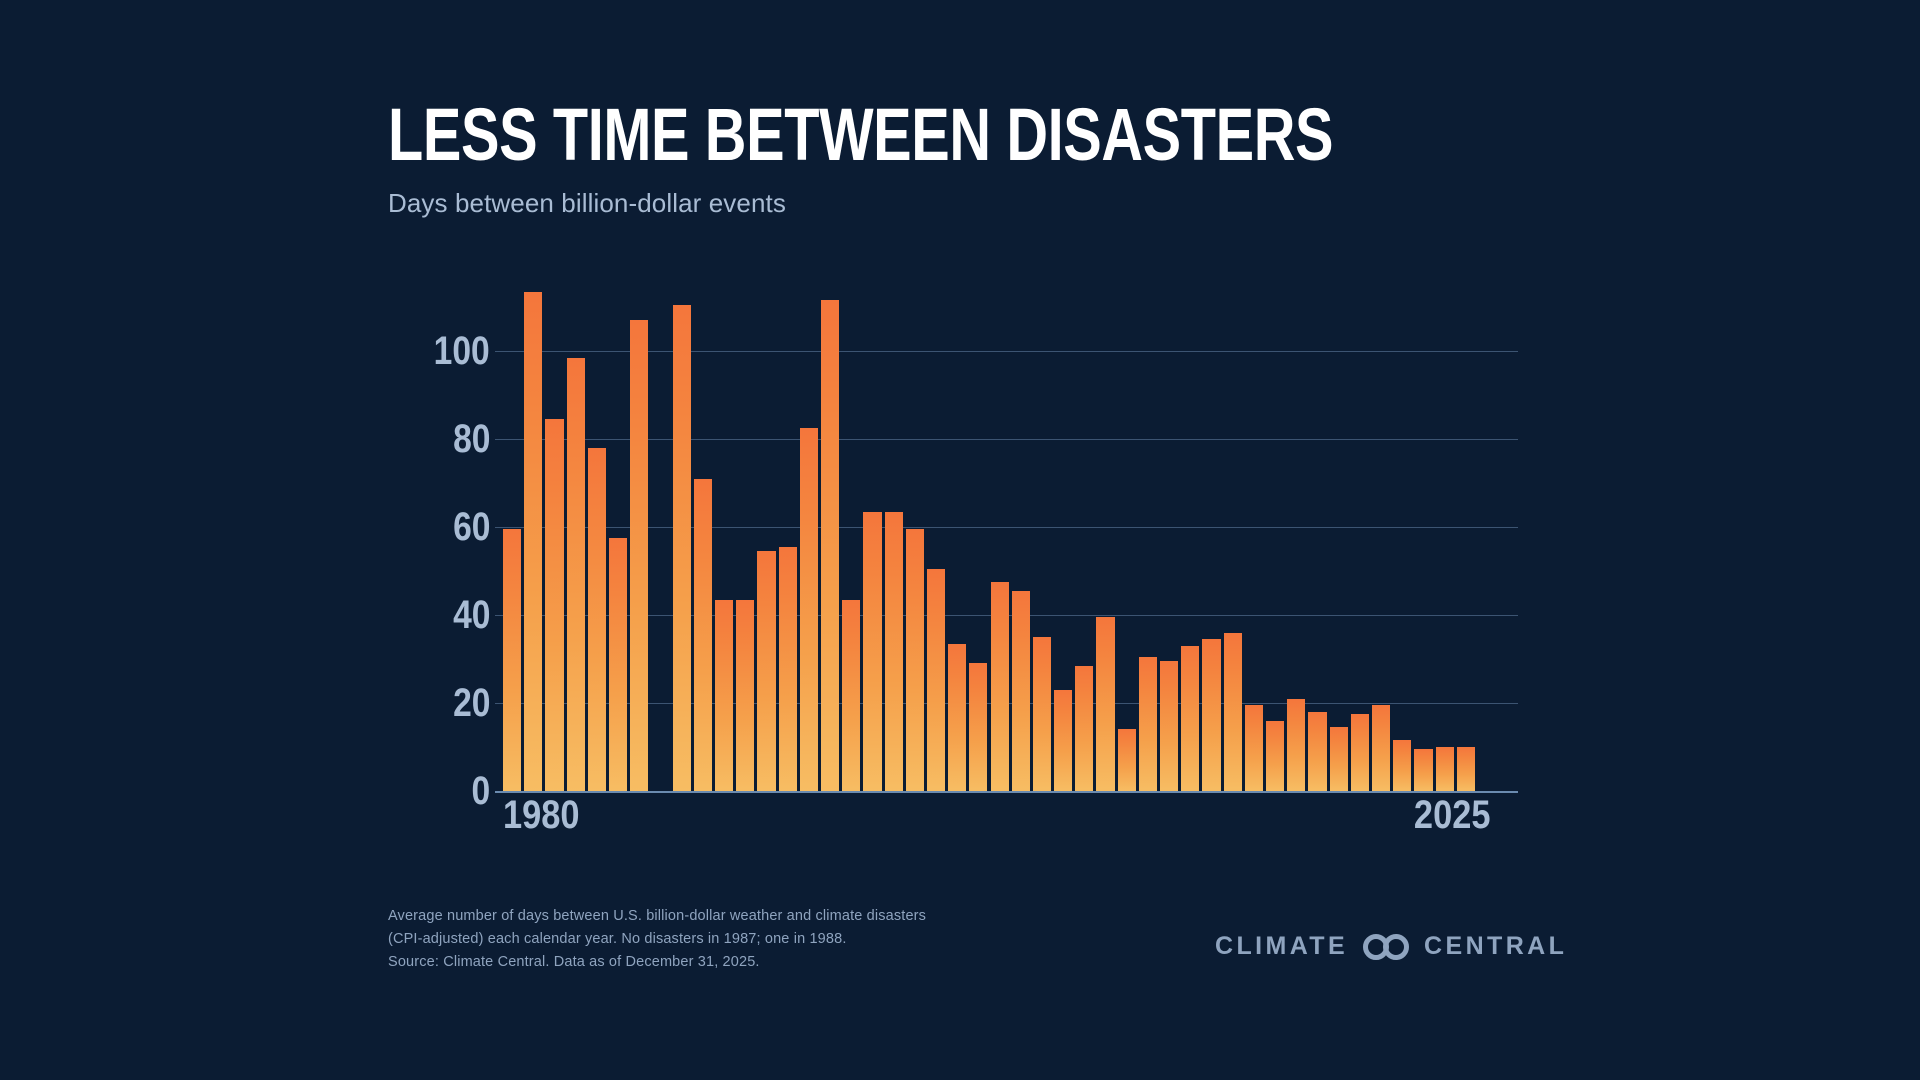 This screenshot has width=1920, height=1080. I want to click on bar-2001, so click(957, 717).